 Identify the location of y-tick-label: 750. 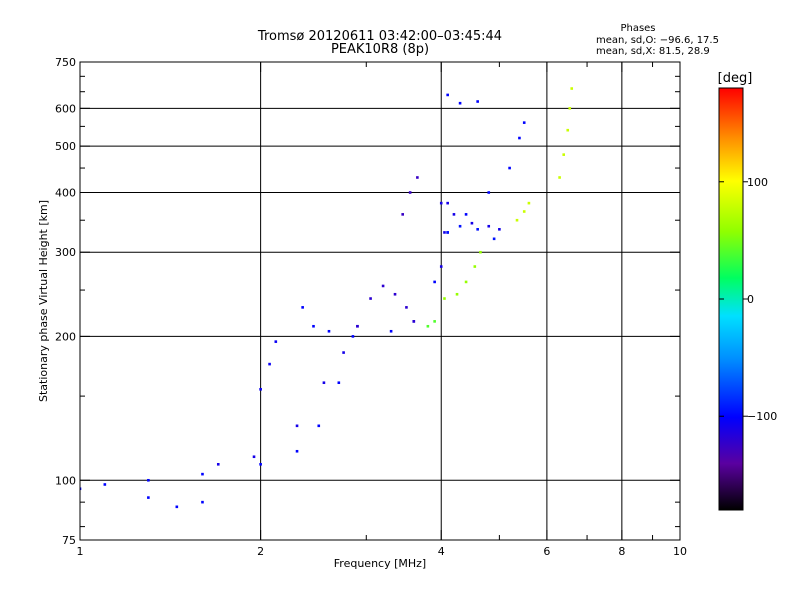
(65, 62).